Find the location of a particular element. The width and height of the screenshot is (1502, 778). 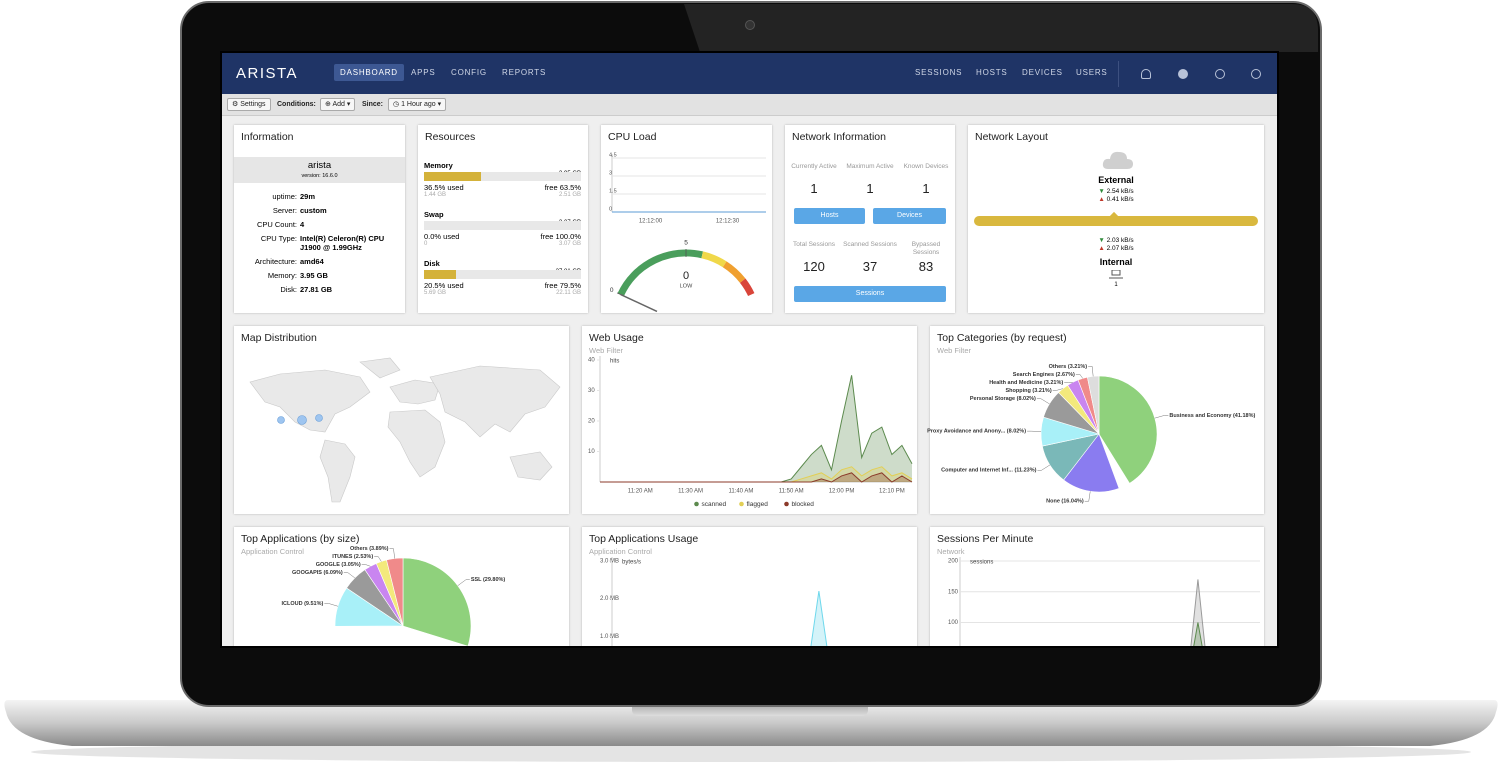

free-label: free 63.5% is located at coordinates (562, 187).